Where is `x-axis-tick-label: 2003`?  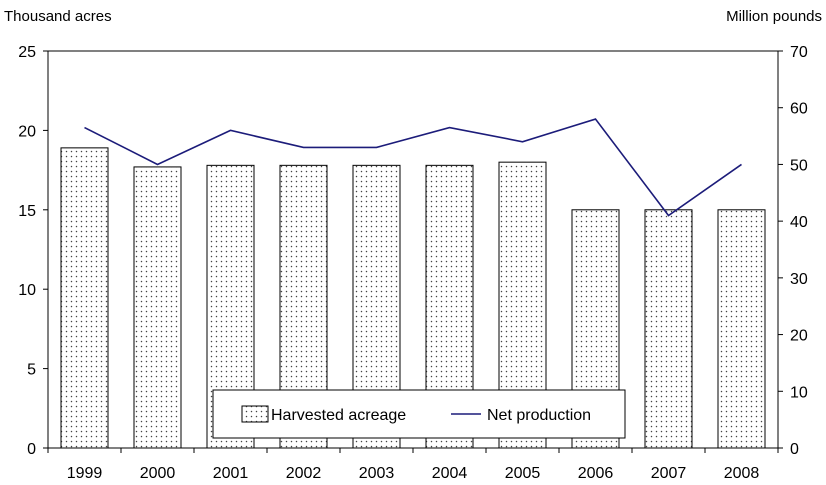
x-axis-tick-label: 2003 is located at coordinates (377, 473).